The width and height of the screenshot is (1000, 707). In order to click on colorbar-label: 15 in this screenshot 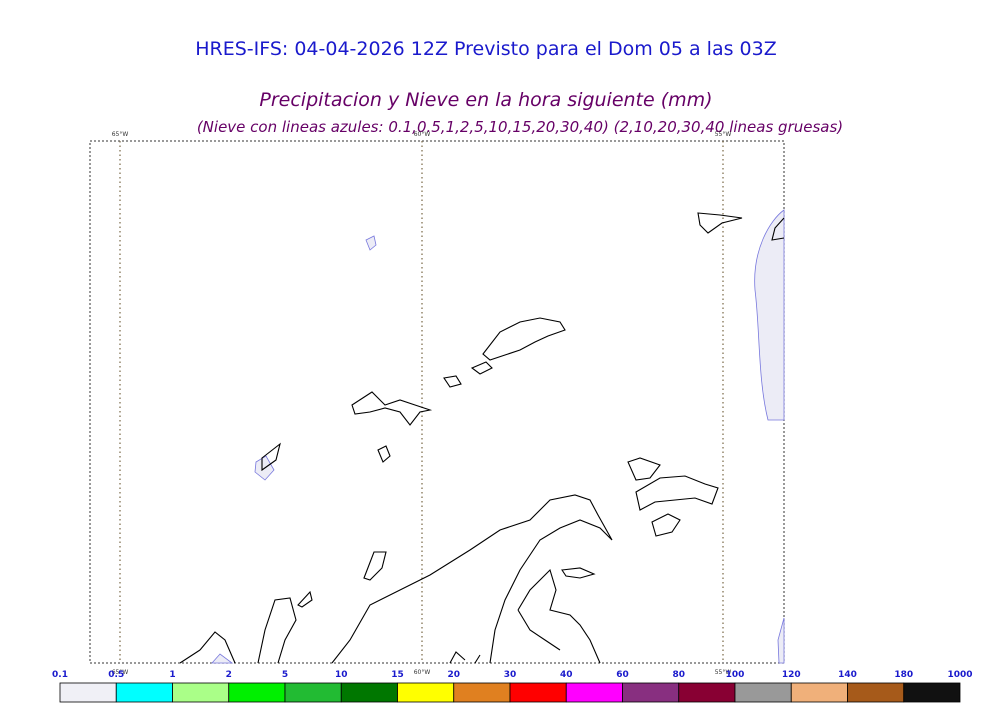, I will do `click(397, 675)`.